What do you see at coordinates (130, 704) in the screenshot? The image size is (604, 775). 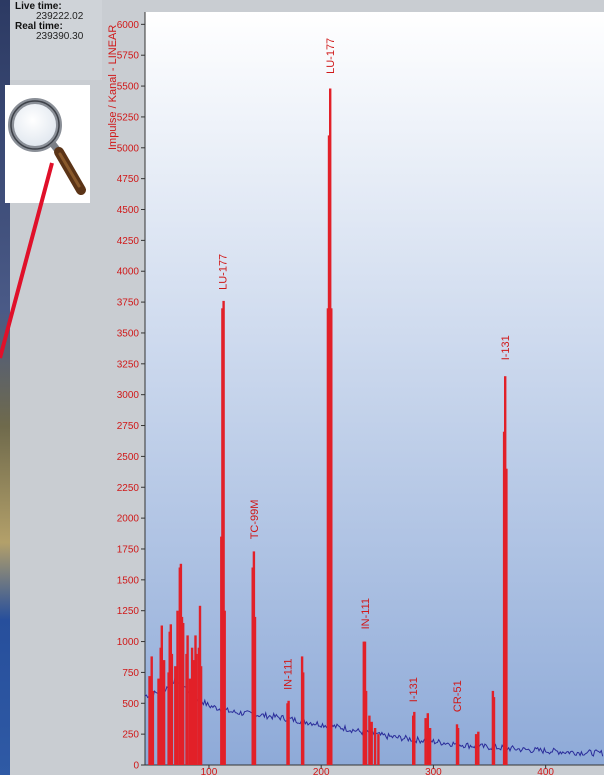 I see `y-tick-label: 500` at bounding box center [130, 704].